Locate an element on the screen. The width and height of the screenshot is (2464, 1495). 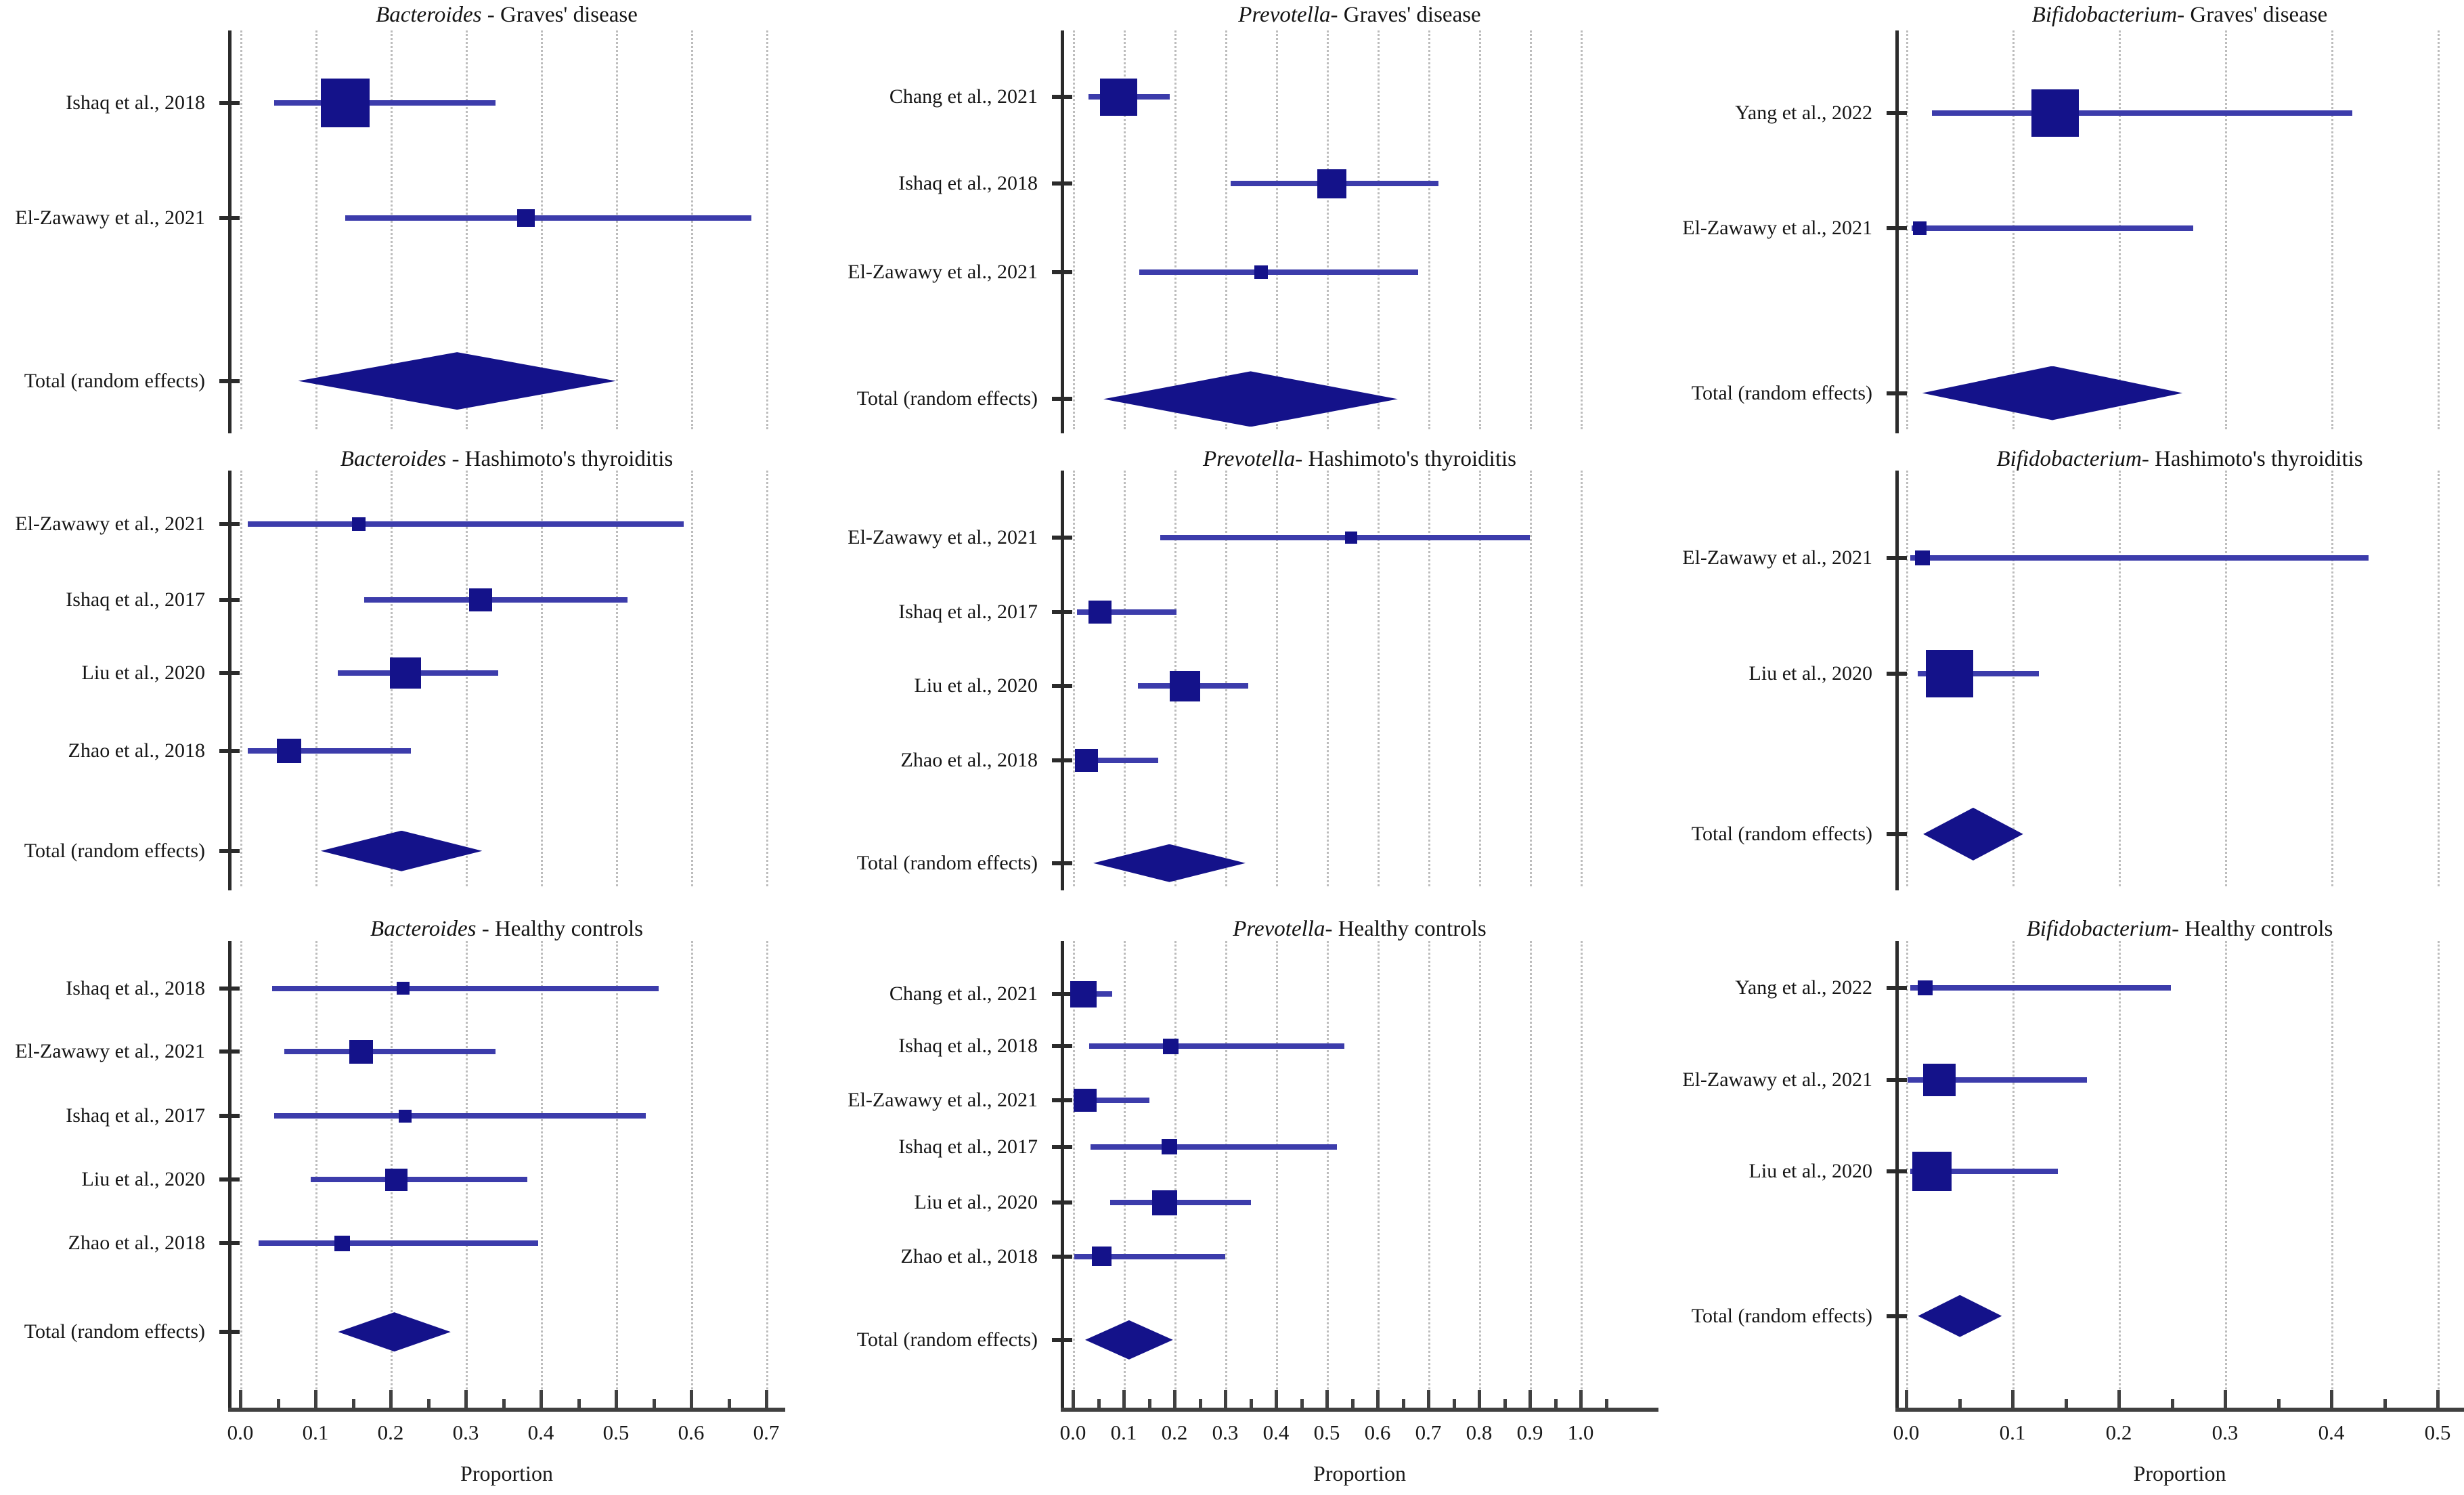
x-axis-line is located at coordinates (507, 1410).